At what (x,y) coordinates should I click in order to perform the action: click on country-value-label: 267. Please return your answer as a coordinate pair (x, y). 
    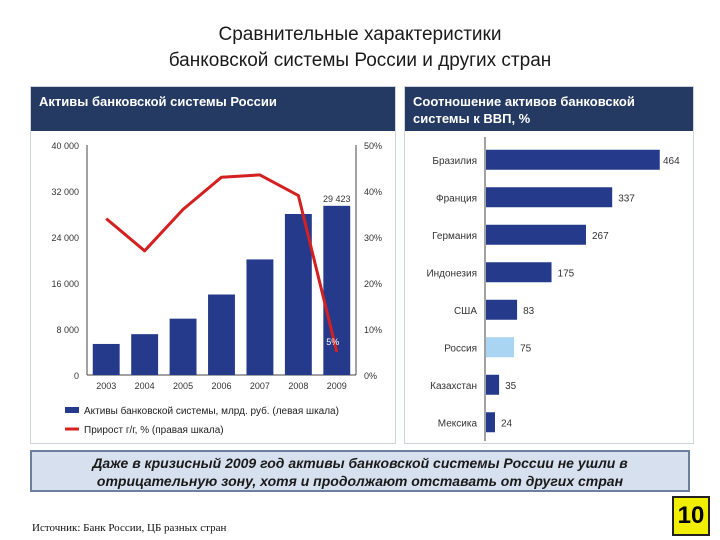
    Looking at the image, I should click on (600, 236).